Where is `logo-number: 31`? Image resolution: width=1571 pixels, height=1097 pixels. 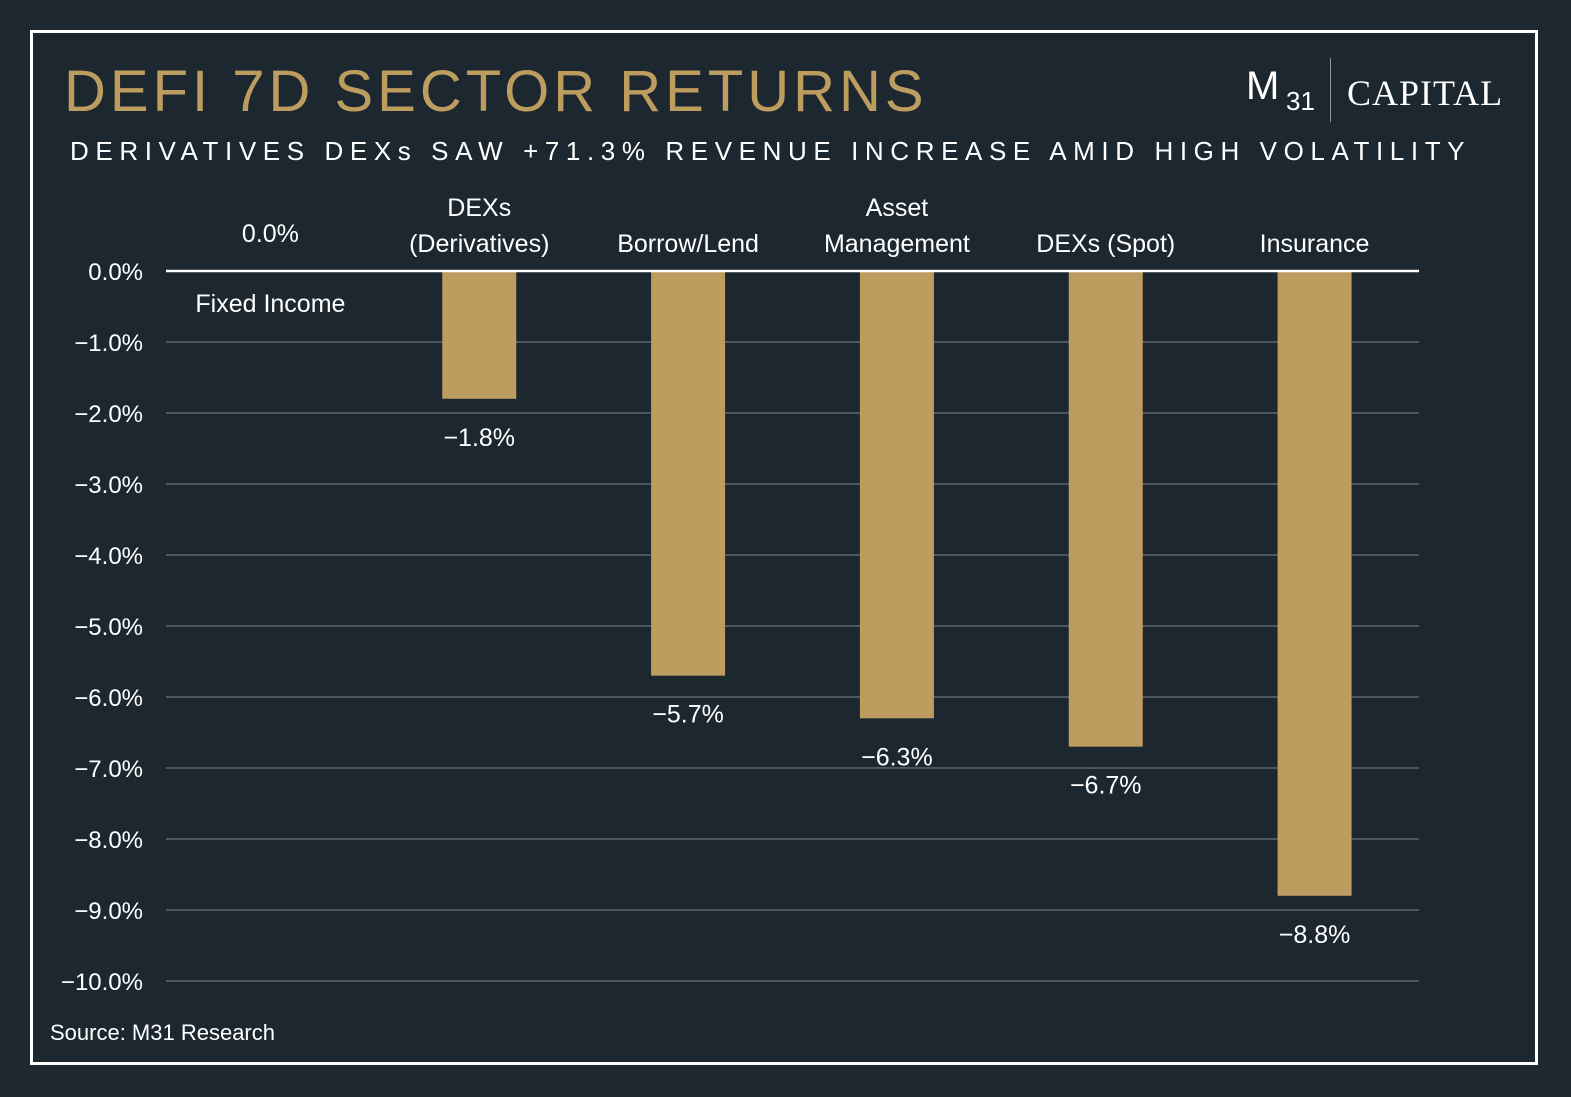
logo-number: 31 is located at coordinates (1300, 101).